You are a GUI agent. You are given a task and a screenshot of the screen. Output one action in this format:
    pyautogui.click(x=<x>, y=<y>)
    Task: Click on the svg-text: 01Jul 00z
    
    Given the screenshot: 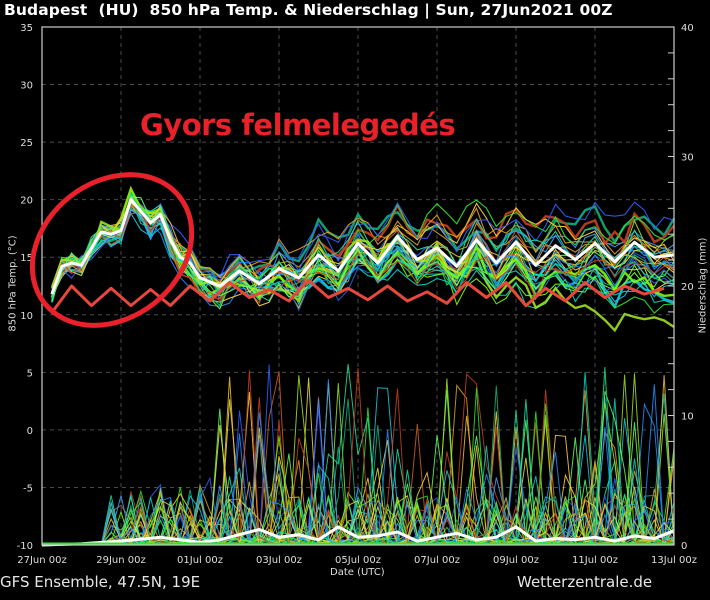 What is the action you would take?
    pyautogui.click(x=200, y=560)
    